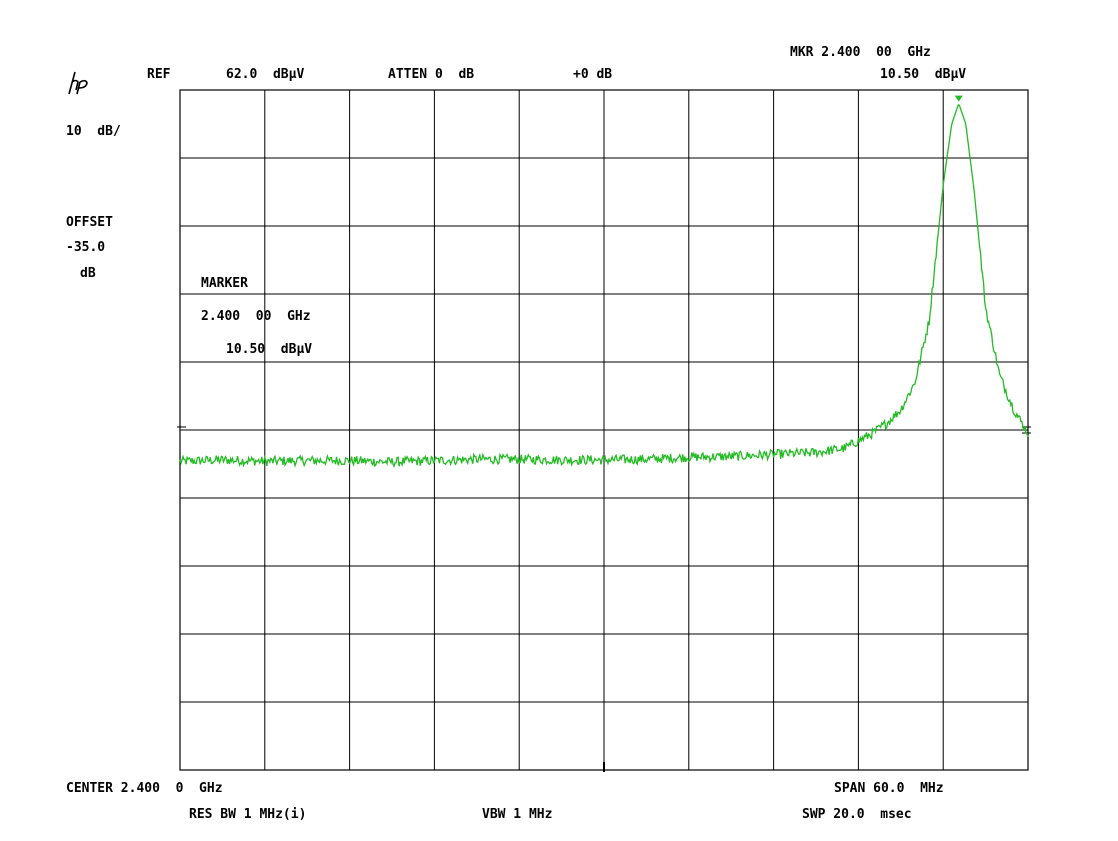 This screenshot has height=841, width=1118. What do you see at coordinates (923, 74) in the screenshot?
I see `marker-level-readout: 10.50 dBμV` at bounding box center [923, 74].